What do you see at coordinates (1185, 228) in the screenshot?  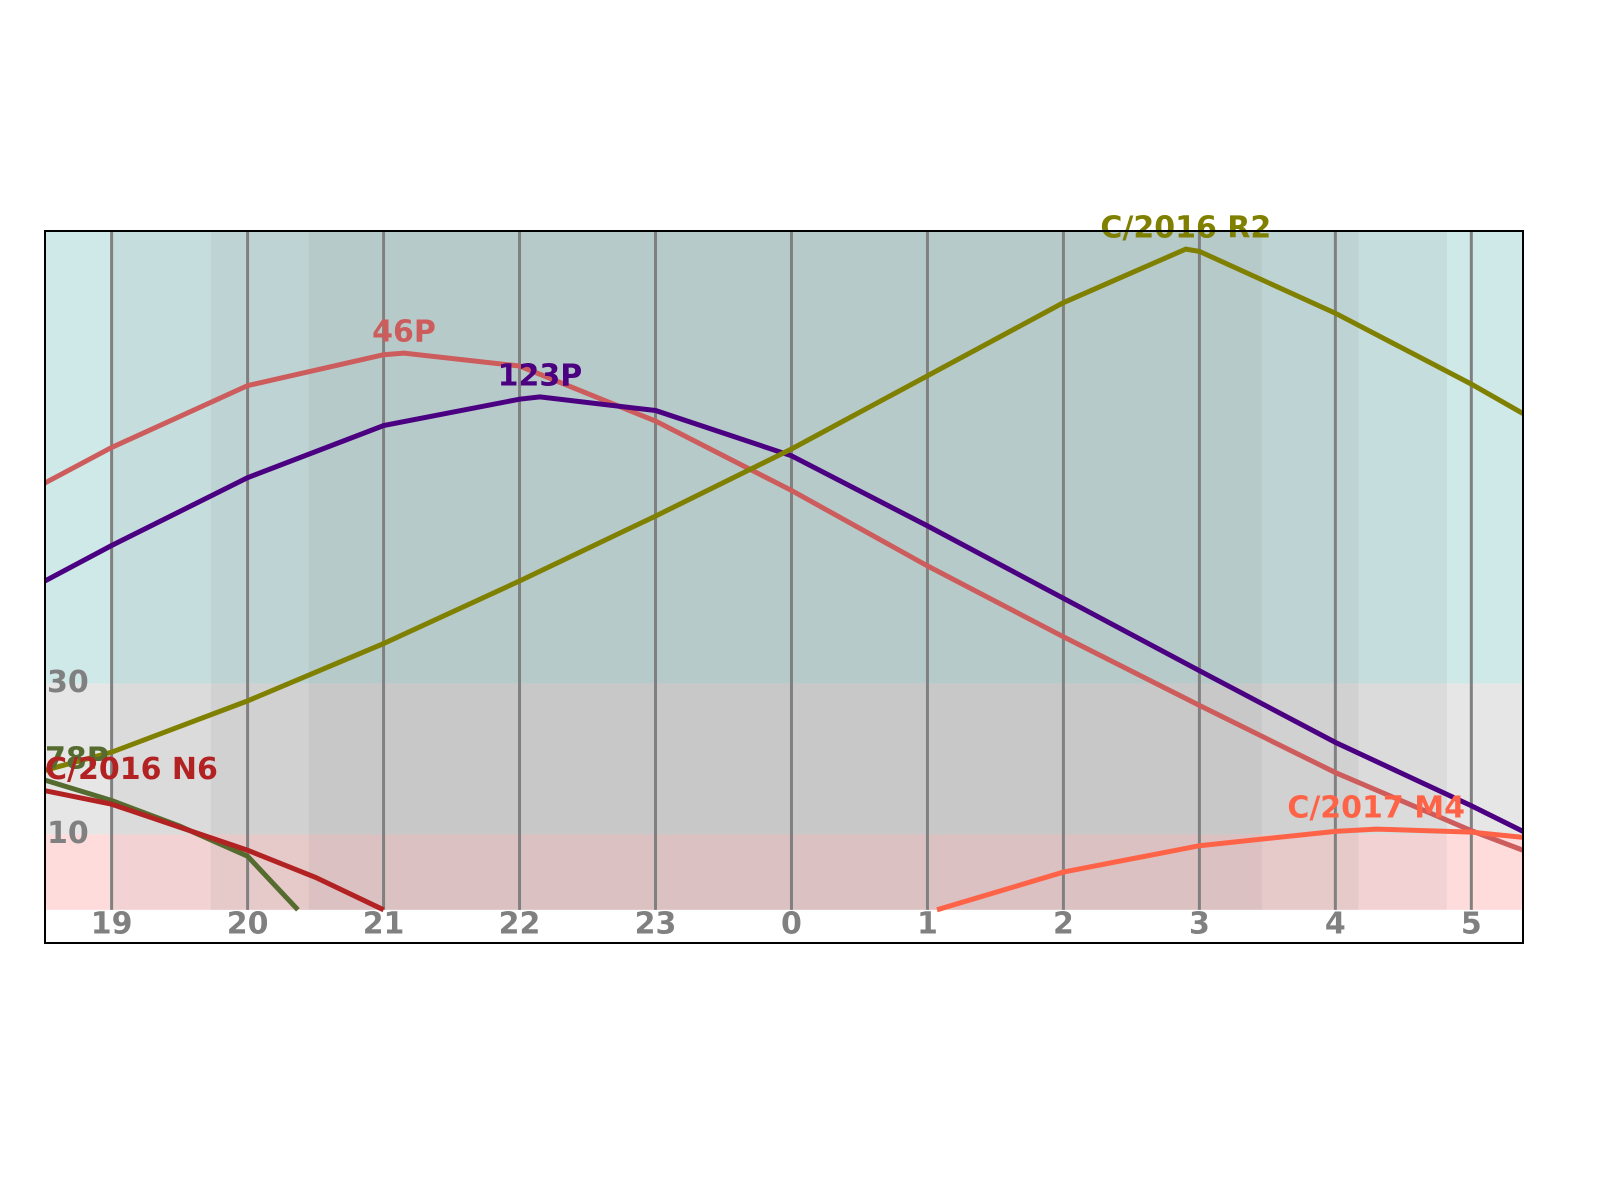 I see `series-label: C/2016 R2` at bounding box center [1185, 228].